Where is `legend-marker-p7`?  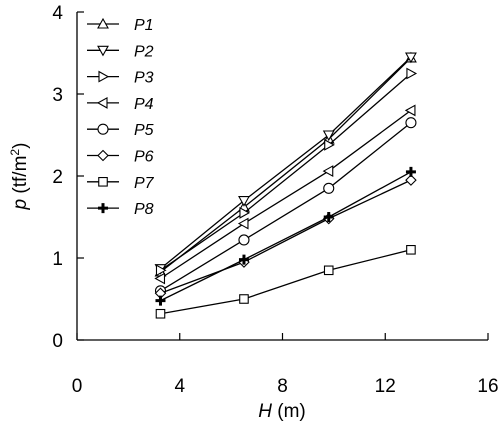
legend-marker-p7 is located at coordinates (103, 182).